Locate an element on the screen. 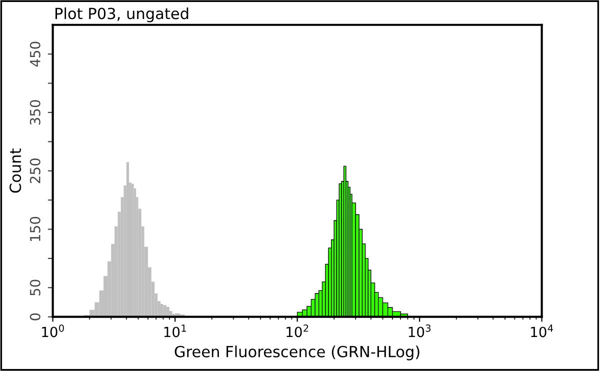 This screenshot has width=600, height=371. y-tick-label: 50 is located at coordinates (35, 288).